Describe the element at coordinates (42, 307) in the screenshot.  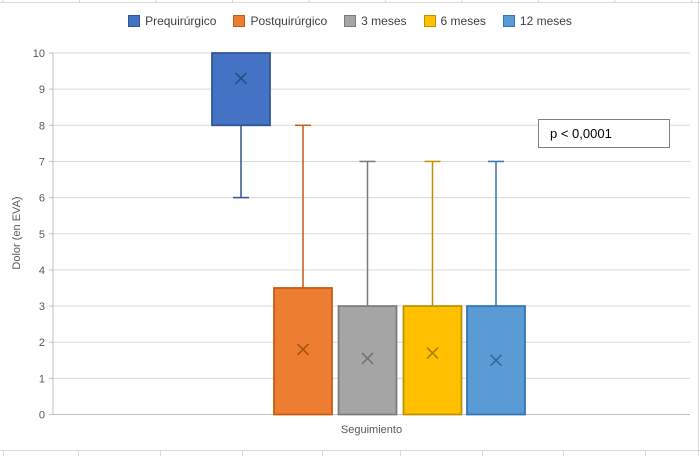
I see `svg-text: 3` at that location.